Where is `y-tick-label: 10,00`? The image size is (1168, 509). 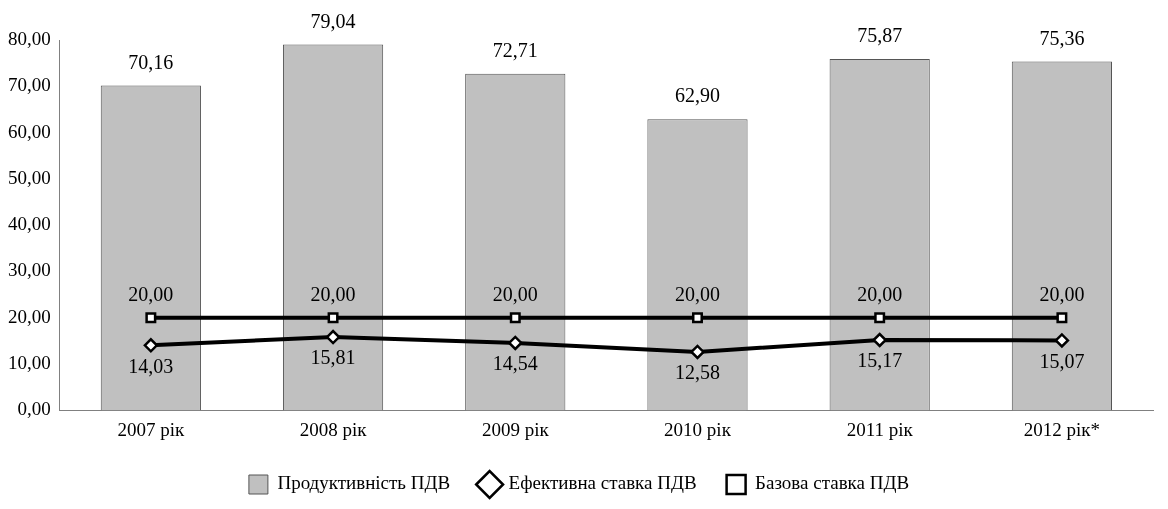 y-tick-label: 10,00 is located at coordinates (29, 362).